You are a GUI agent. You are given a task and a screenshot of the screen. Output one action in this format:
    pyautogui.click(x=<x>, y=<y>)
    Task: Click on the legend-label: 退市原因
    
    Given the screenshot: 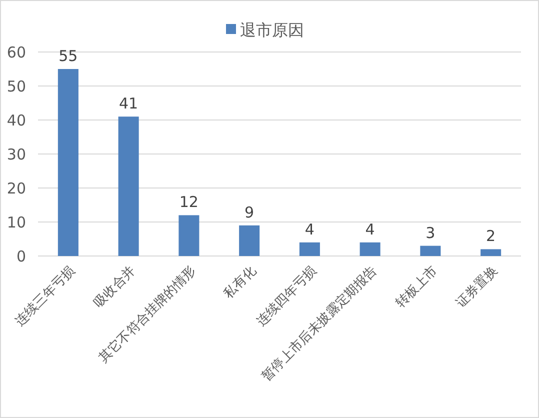 What is the action you would take?
    pyautogui.click(x=272, y=30)
    